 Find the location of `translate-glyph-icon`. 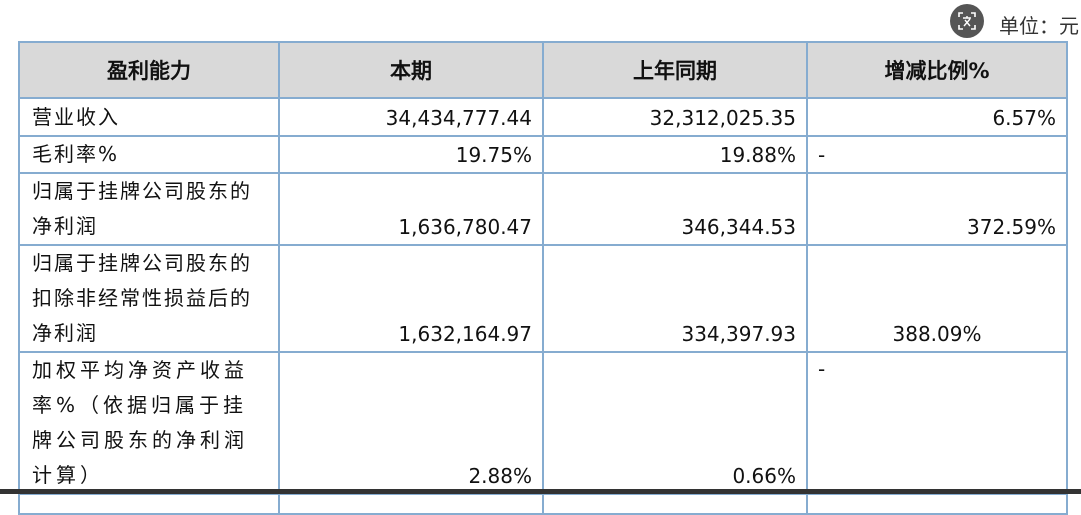

translate-glyph-icon is located at coordinates (967, 21).